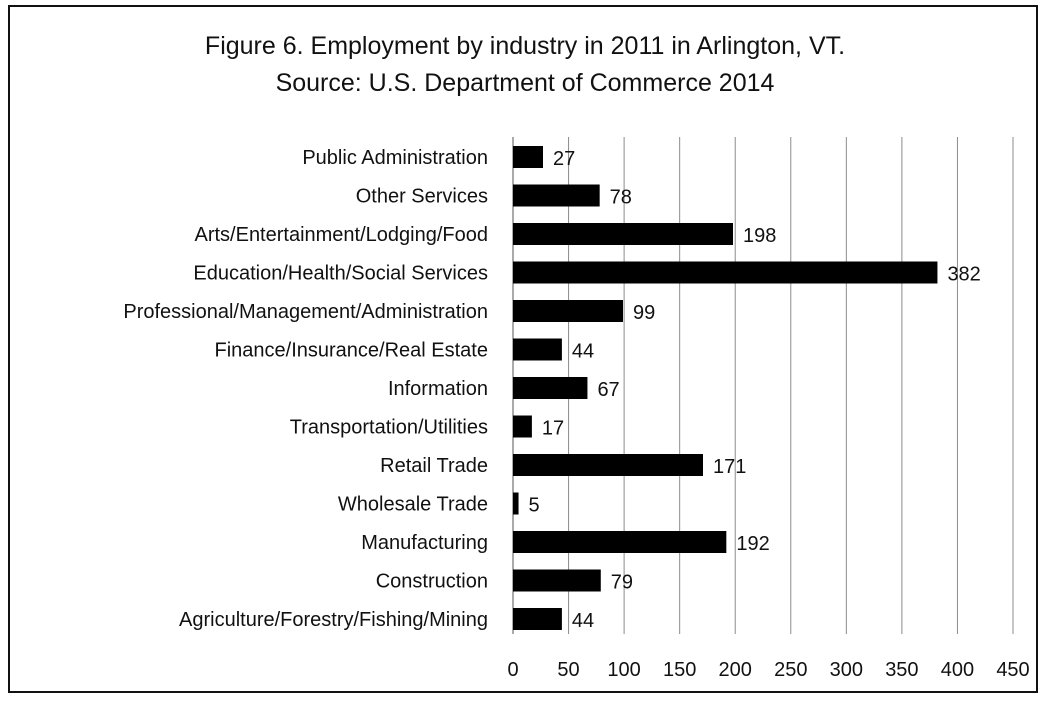  Describe the element at coordinates (352, 351) in the screenshot. I see `category-label: Finance/Insurance/Real Estate` at that location.